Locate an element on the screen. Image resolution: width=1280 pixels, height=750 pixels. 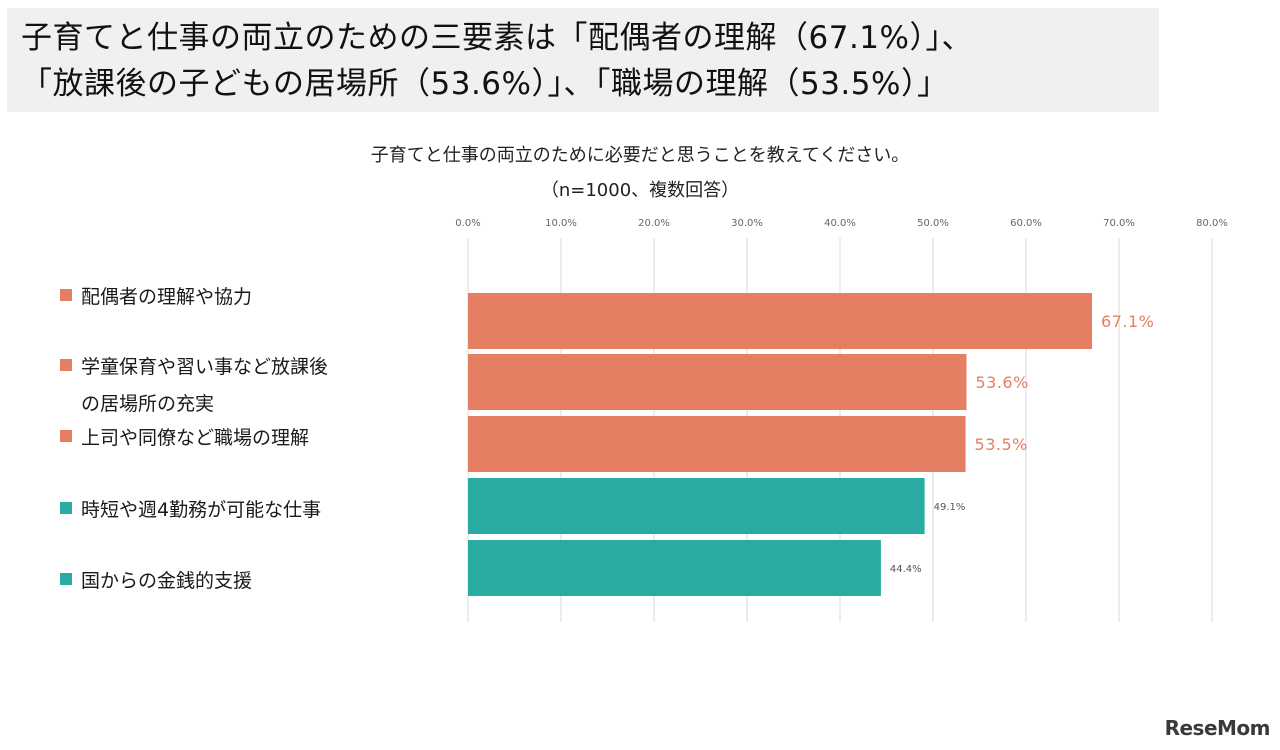
category-label: 配偶者の理解や協力 is located at coordinates (166, 297).